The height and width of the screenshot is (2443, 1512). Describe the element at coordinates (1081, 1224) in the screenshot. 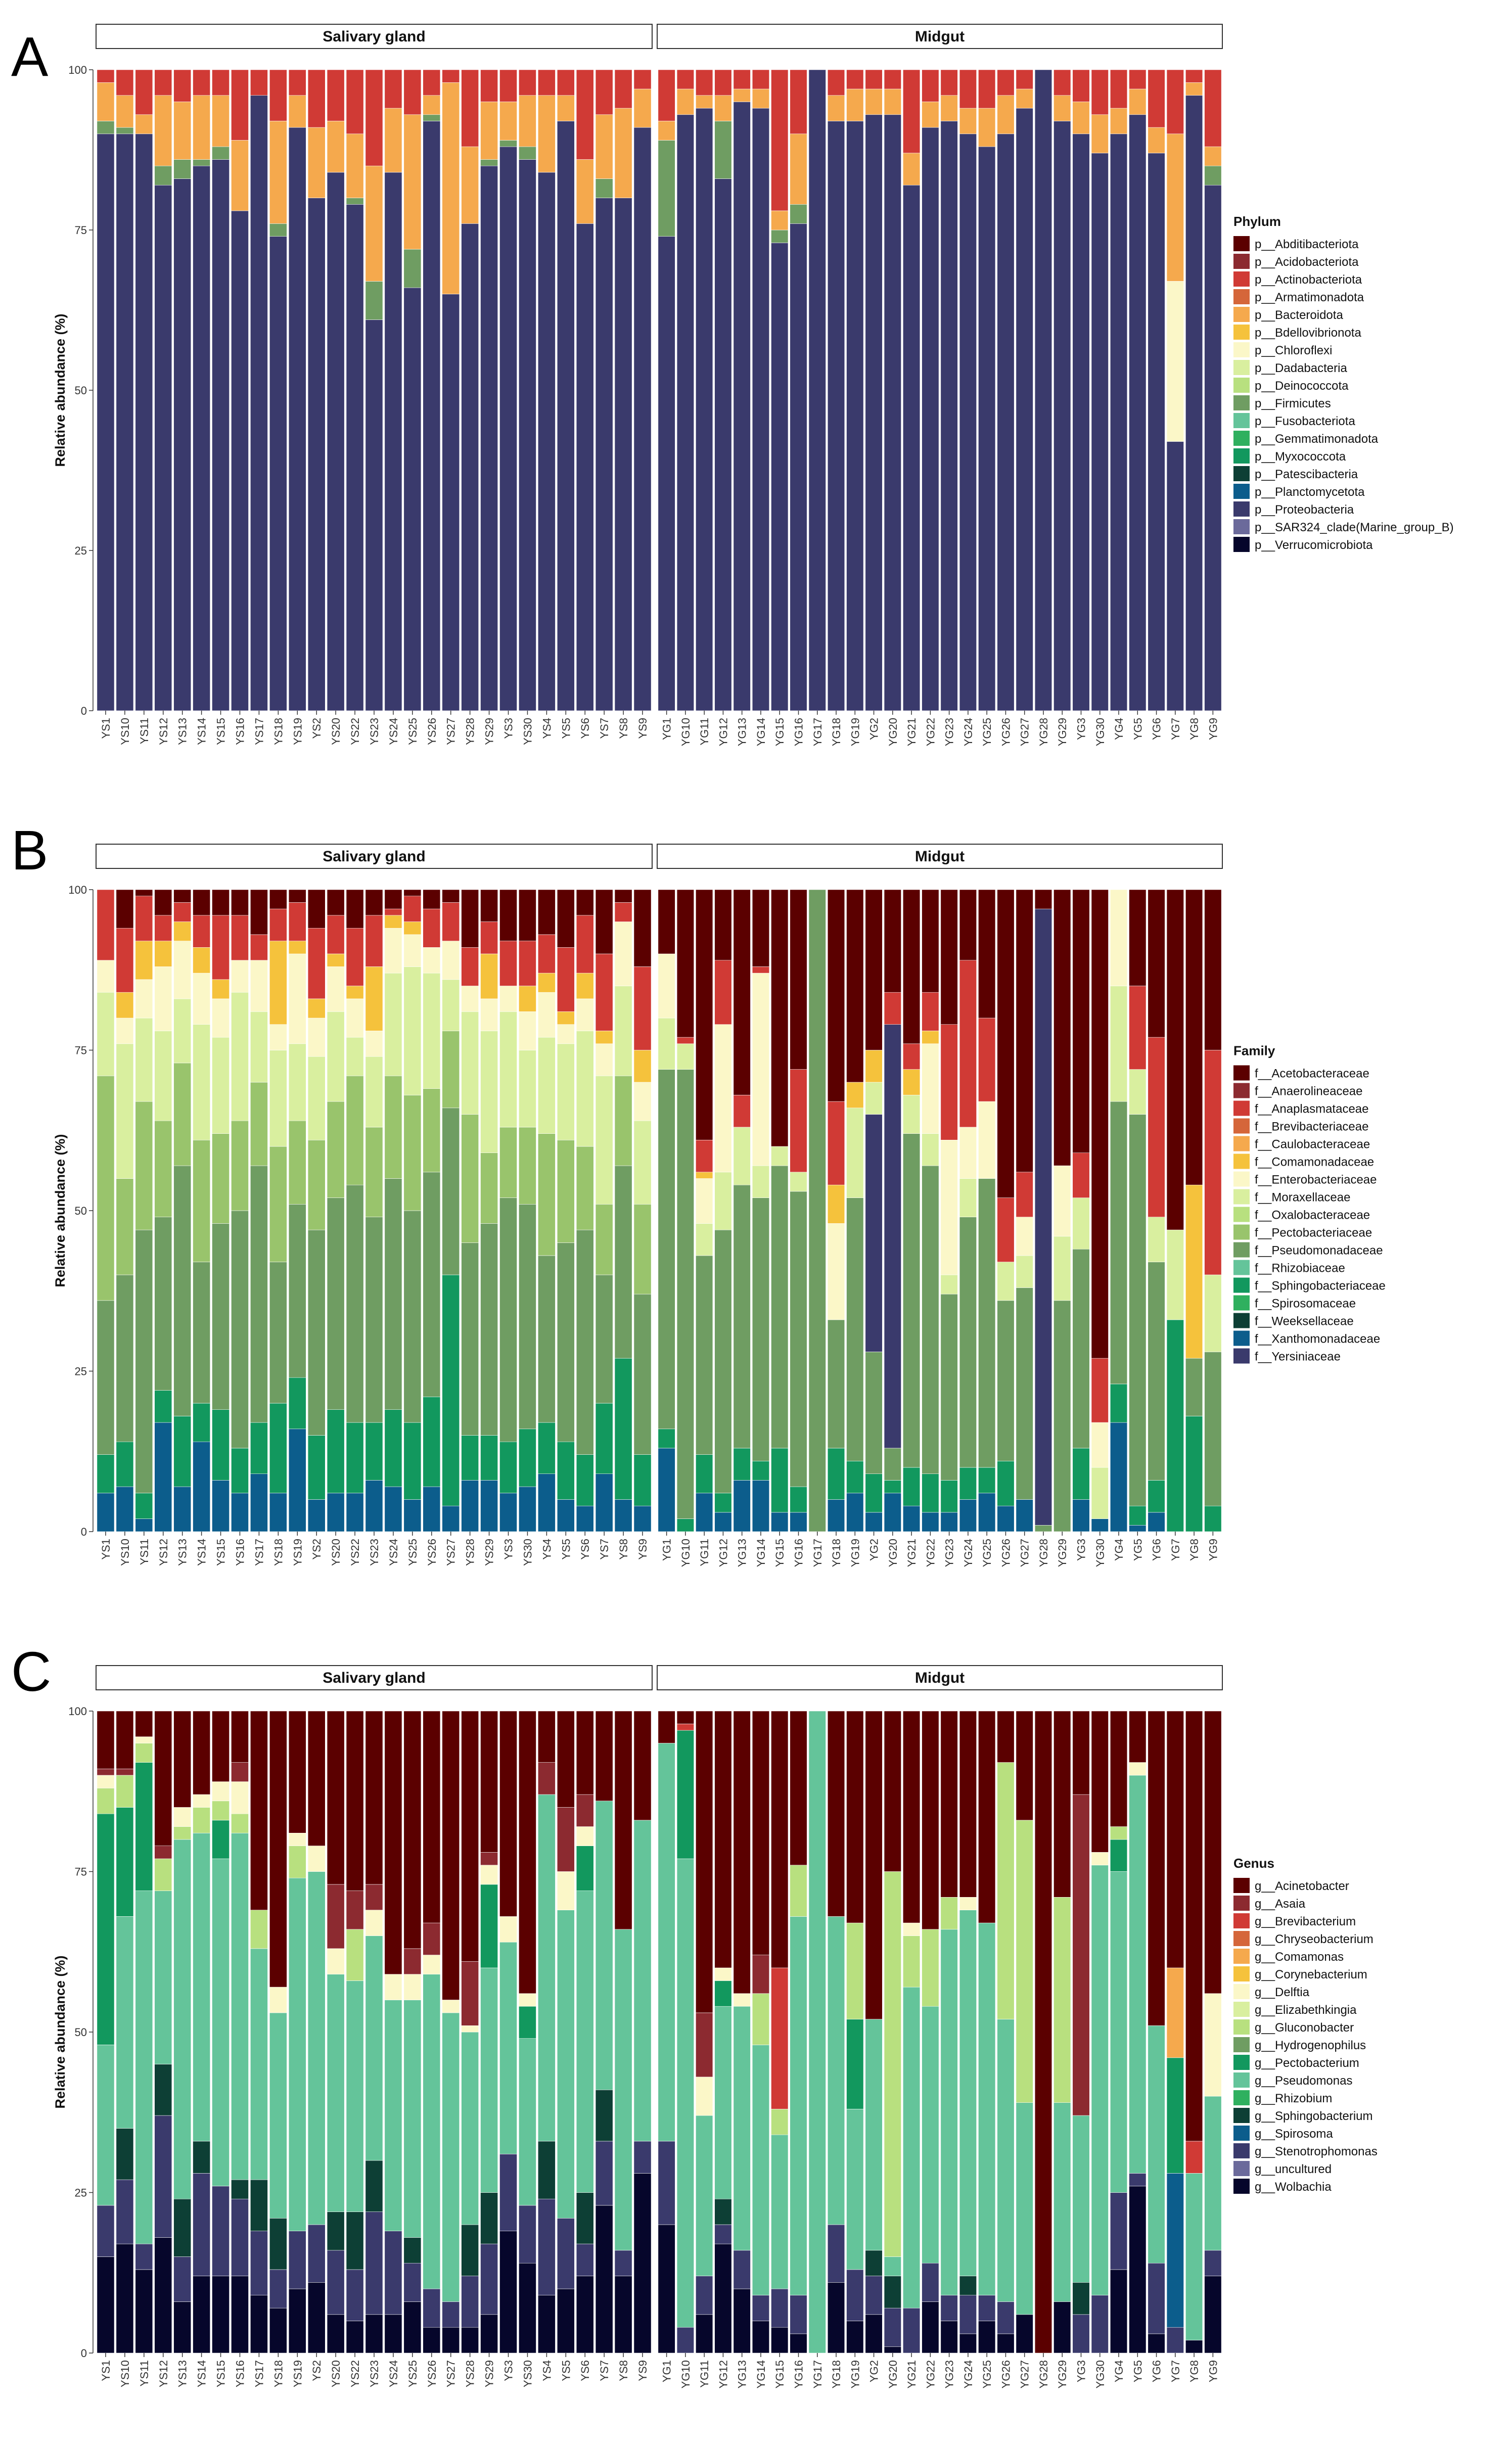

I see `bar-segment-right-YG3-f__Moraxellaceae` at that location.